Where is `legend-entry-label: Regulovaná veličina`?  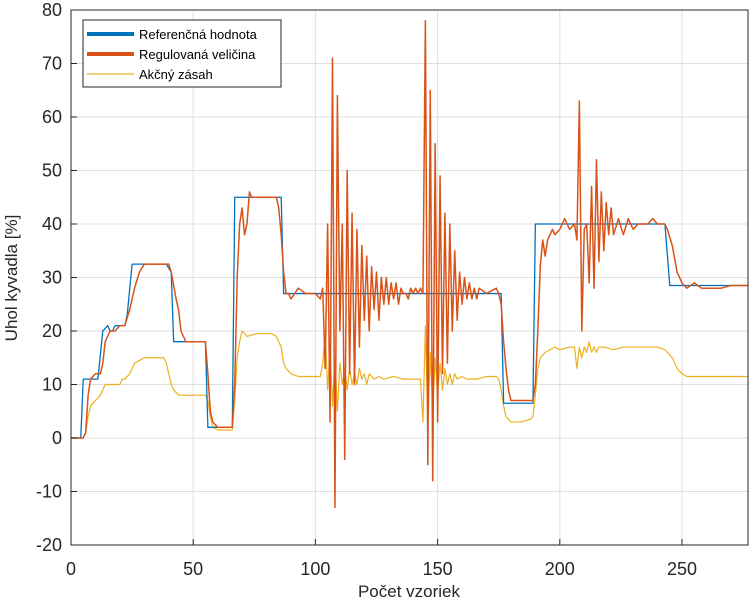 legend-entry-label: Regulovaná veličina is located at coordinates (197, 54).